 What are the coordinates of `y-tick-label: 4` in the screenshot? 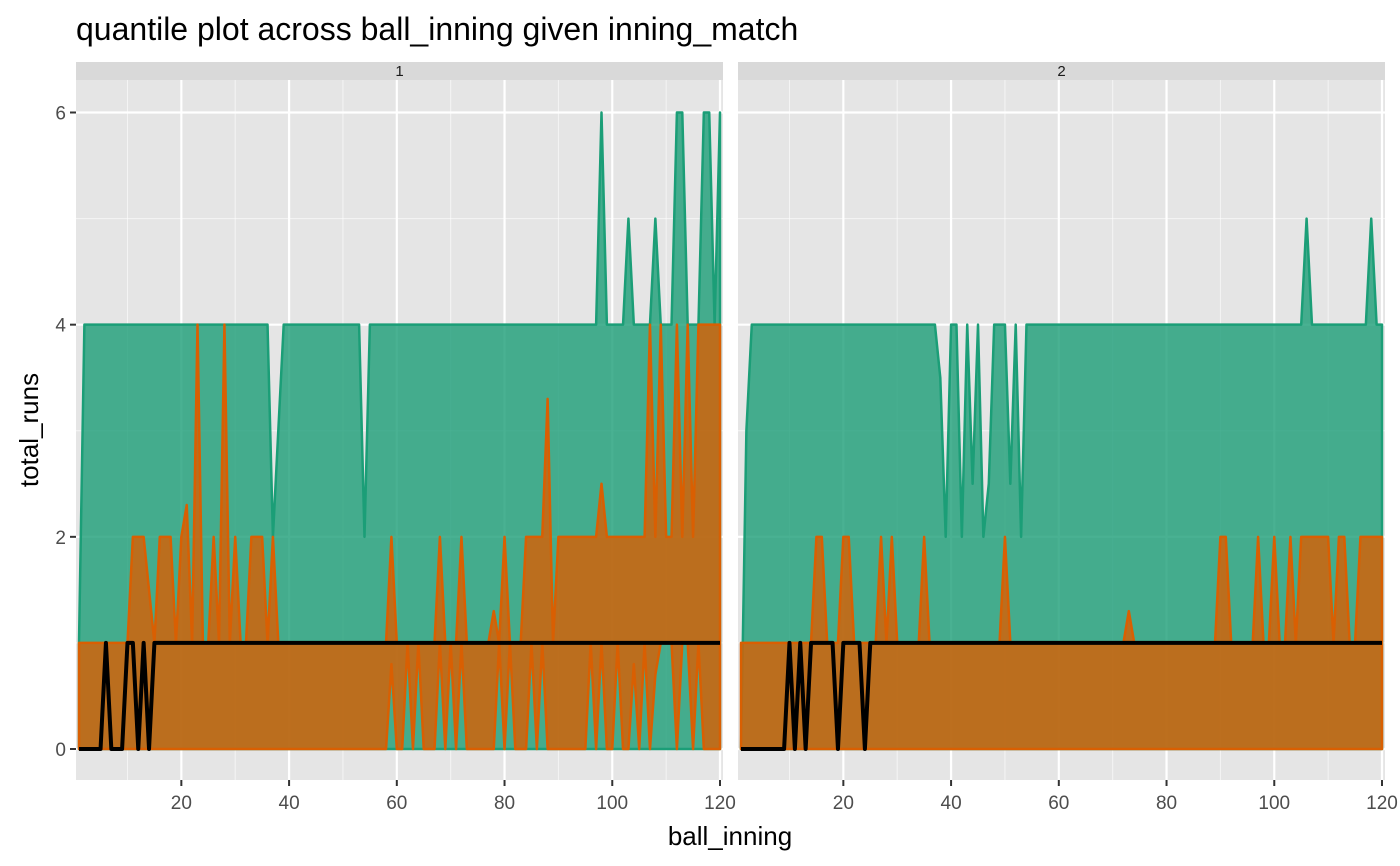 It's located at (60, 326).